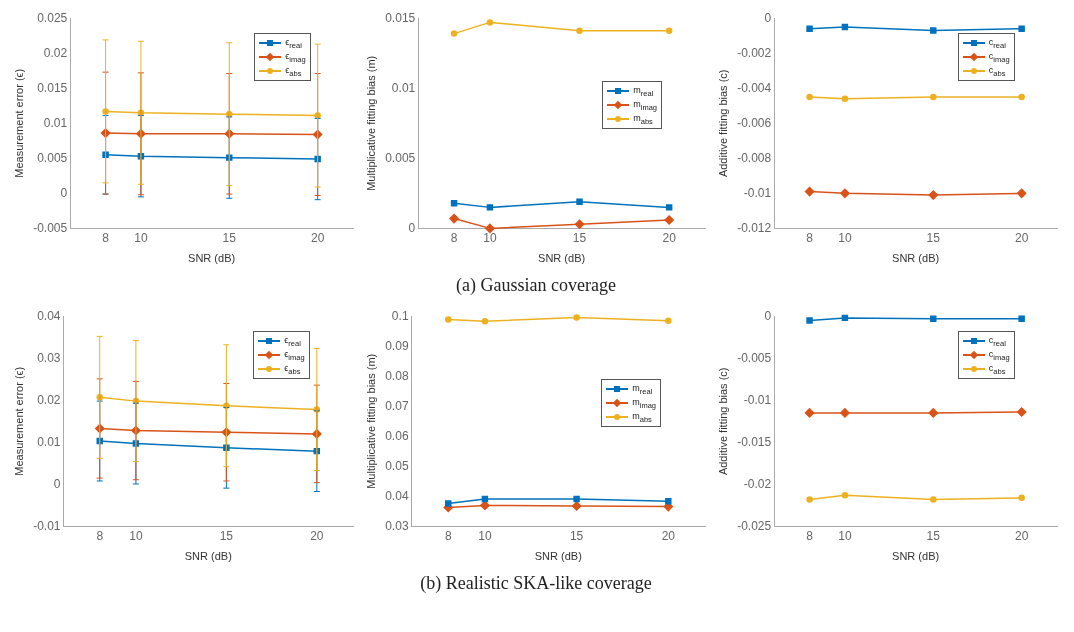 The image size is (1074, 632). I want to click on text: (b) Realistic SKA-like coverage, so click(536, 583).